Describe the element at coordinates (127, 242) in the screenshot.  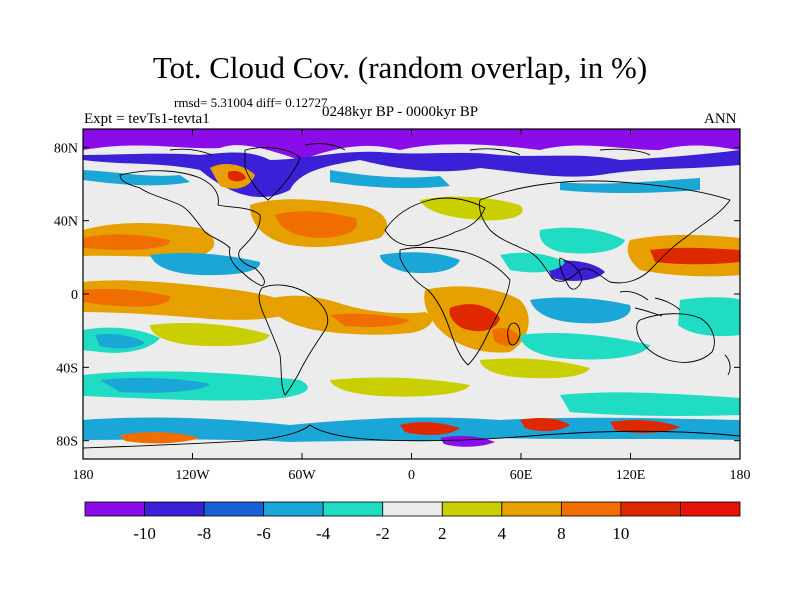
I see `region-north-pacific-core` at that location.